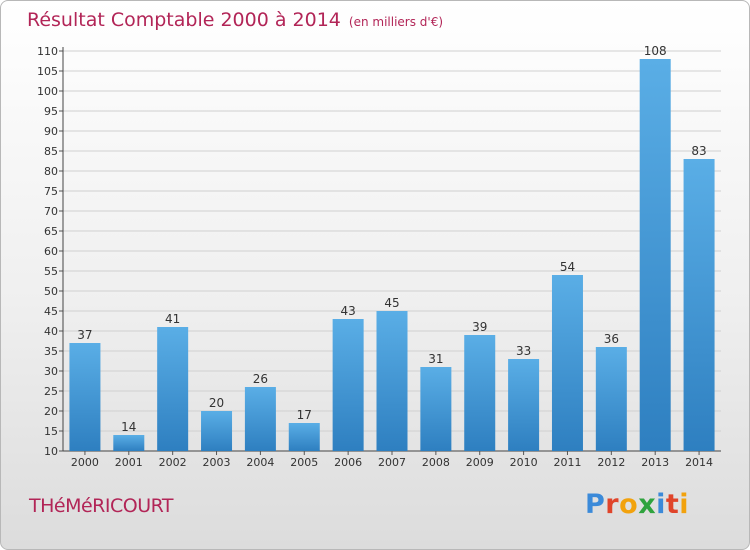 The height and width of the screenshot is (550, 750). Describe the element at coordinates (436, 462) in the screenshot. I see `x-tick-label: 2008` at that location.